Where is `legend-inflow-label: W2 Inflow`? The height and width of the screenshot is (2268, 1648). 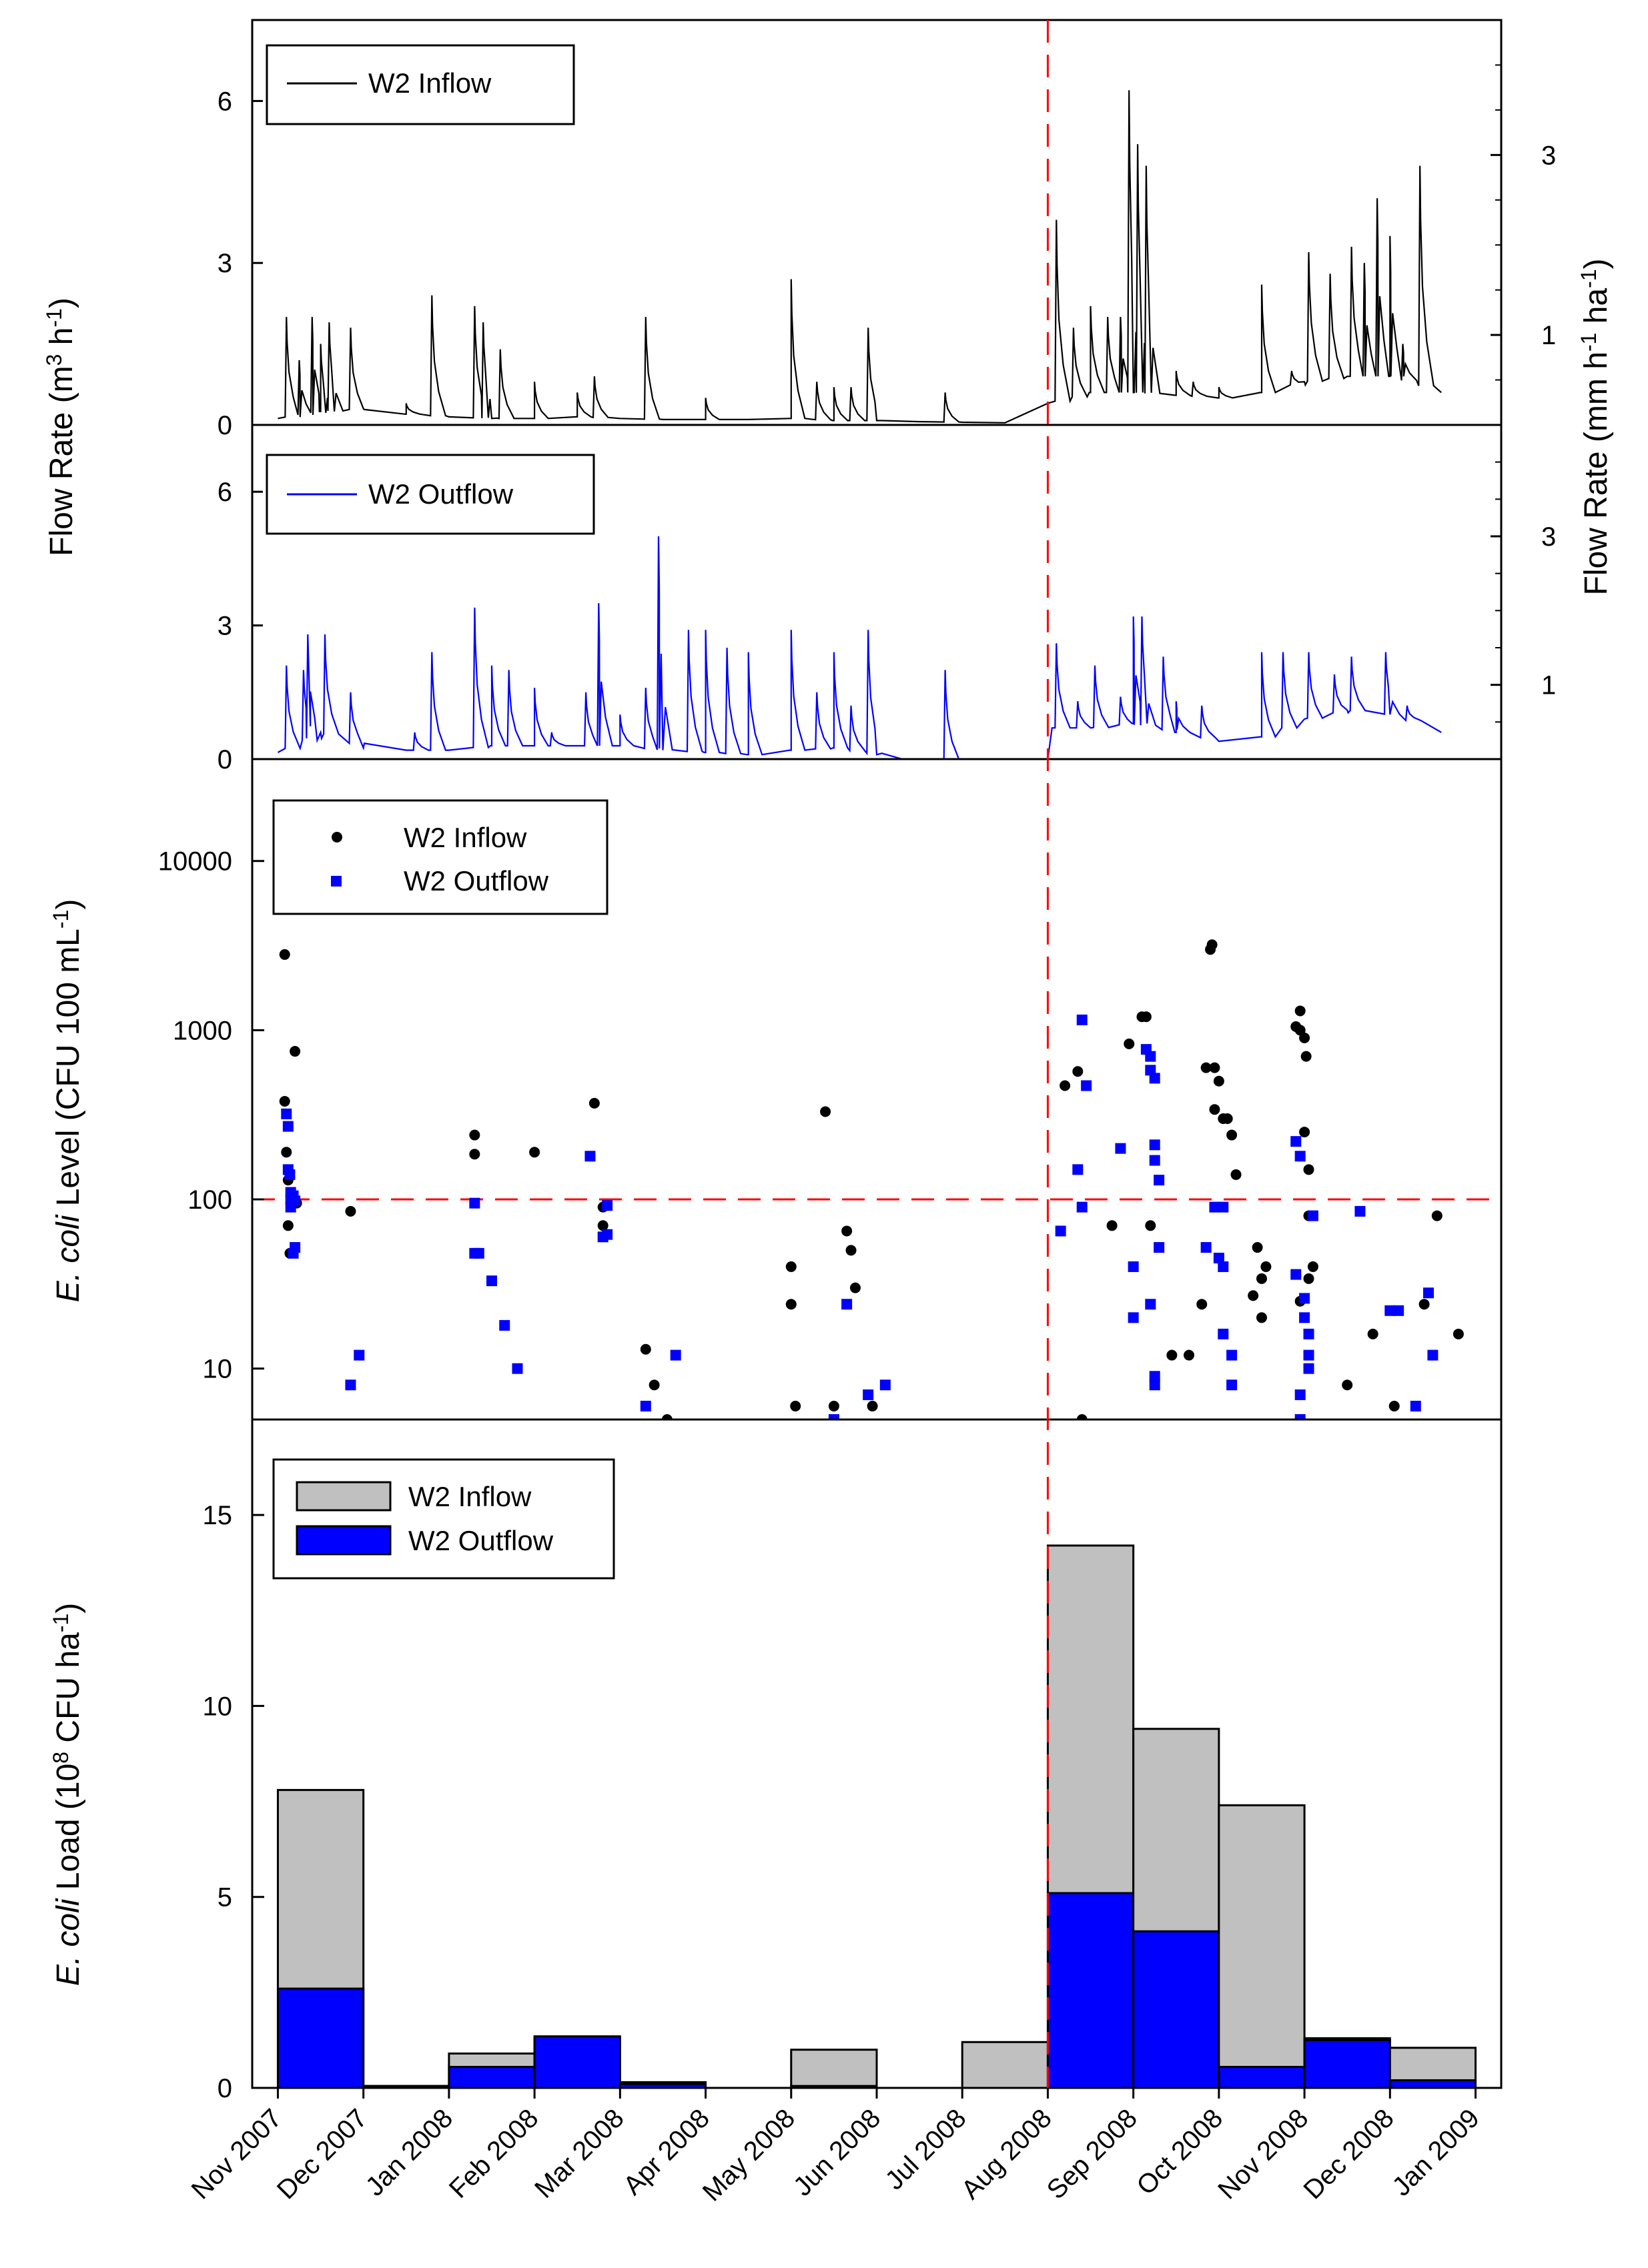 legend-inflow-label: W2 Inflow is located at coordinates (430, 83).